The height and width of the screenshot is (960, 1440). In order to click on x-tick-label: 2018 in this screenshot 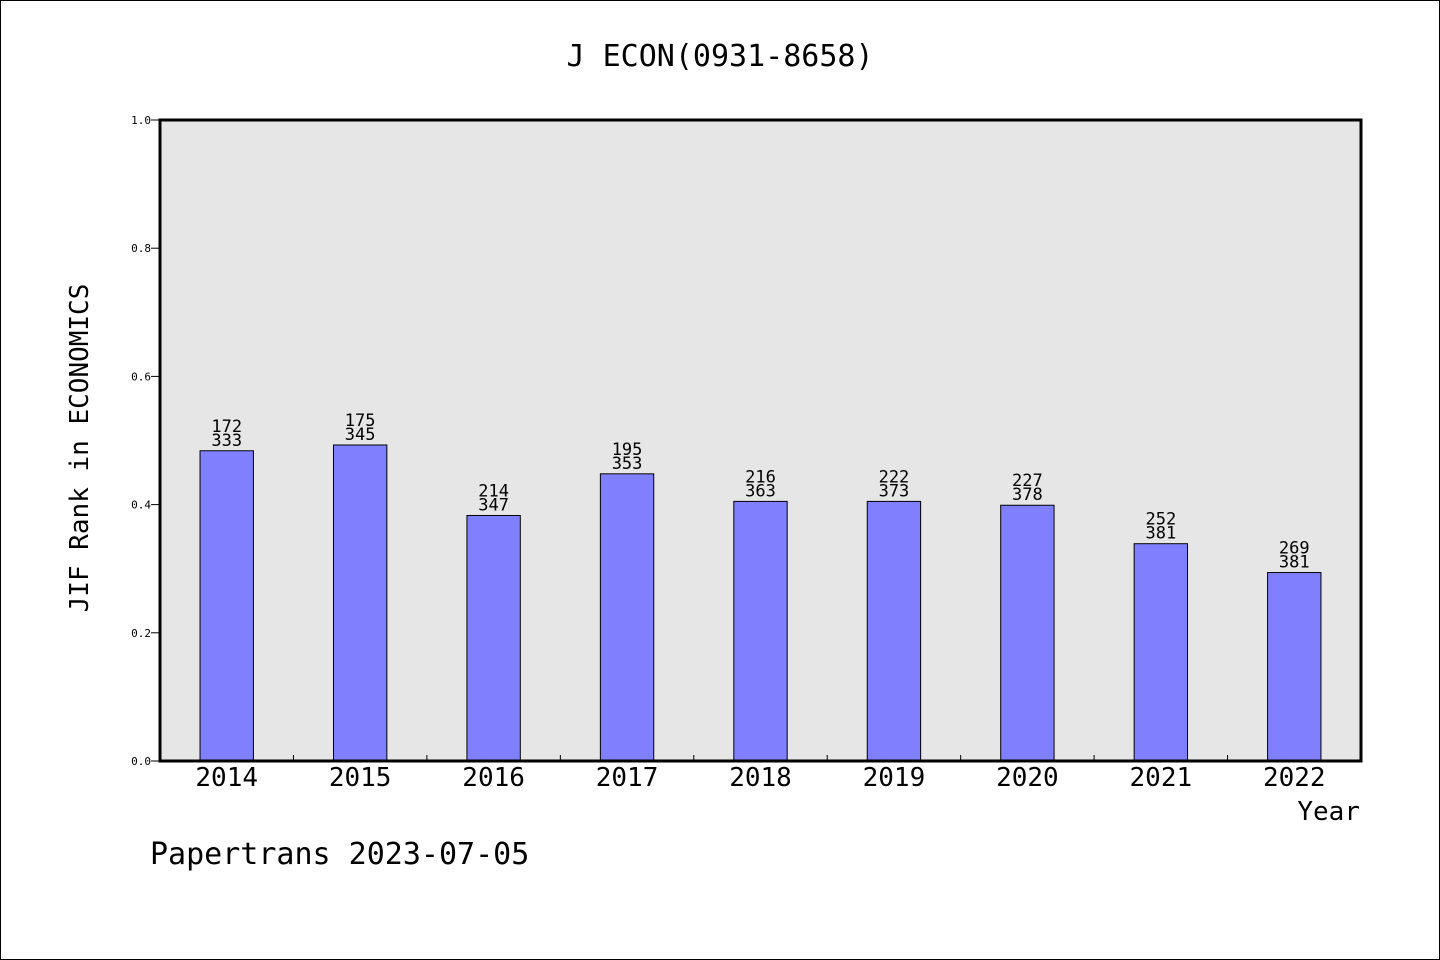, I will do `click(760, 778)`.